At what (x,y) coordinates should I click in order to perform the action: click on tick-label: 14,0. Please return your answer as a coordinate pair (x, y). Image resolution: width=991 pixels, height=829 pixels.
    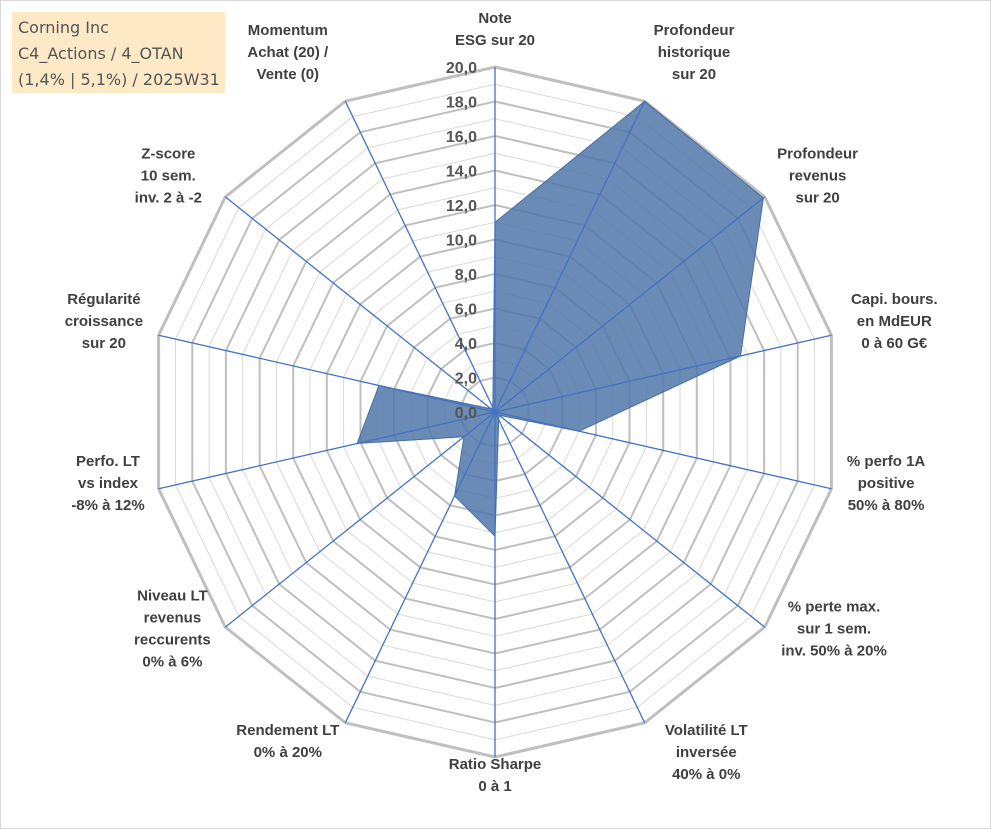
    Looking at the image, I should click on (461, 172).